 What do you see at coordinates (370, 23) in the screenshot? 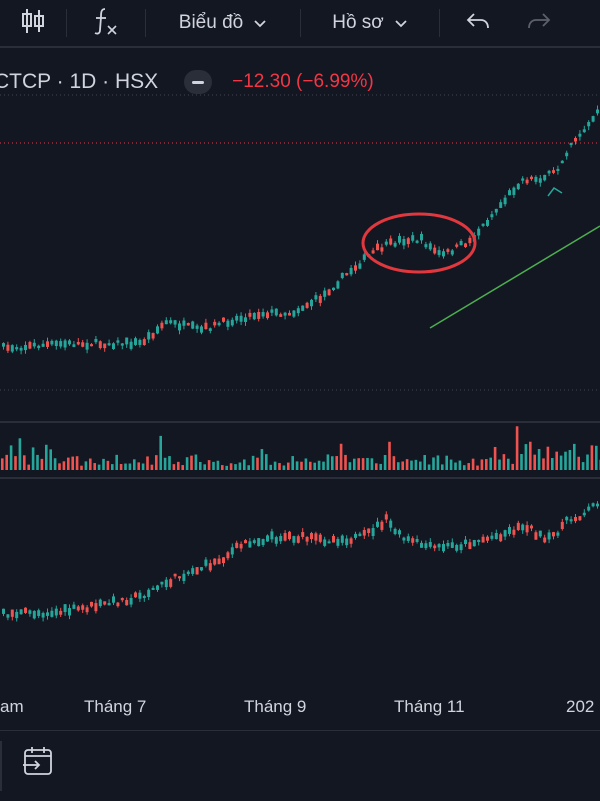
I see `profile-menu-button: Hồ sơ` at bounding box center [370, 23].